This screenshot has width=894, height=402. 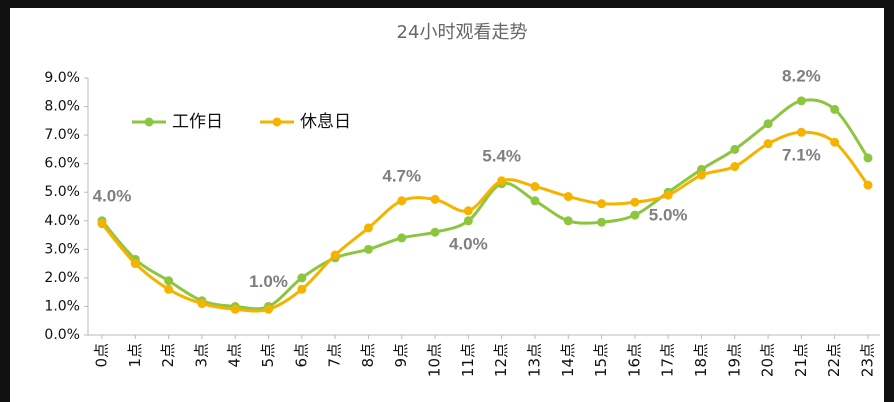 What do you see at coordinates (62, 107) in the screenshot?
I see `y-tick-label: 8.0%` at bounding box center [62, 107].